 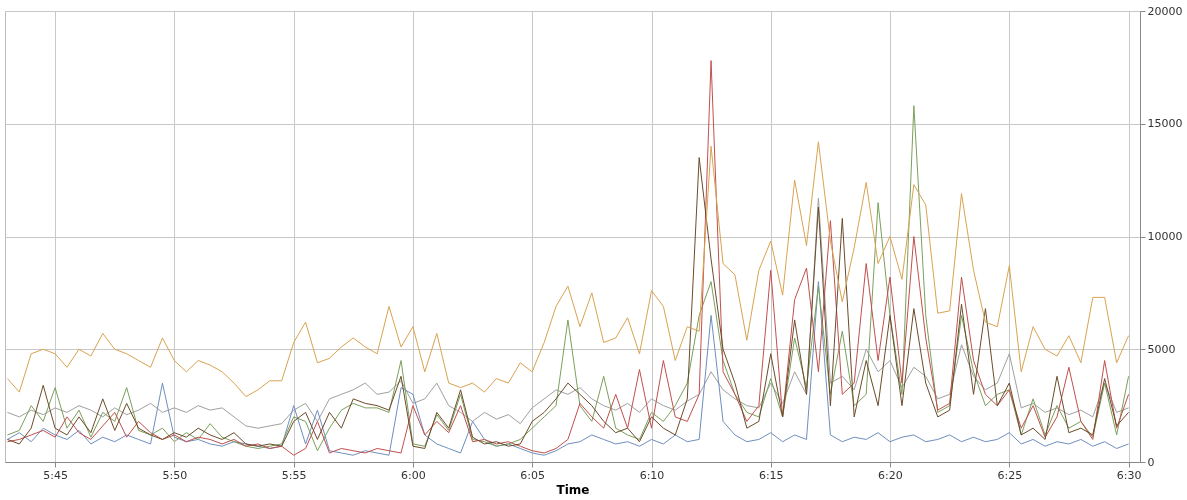 What do you see at coordinates (175, 475) in the screenshot?
I see `x-tick-label: 5:50` at bounding box center [175, 475].